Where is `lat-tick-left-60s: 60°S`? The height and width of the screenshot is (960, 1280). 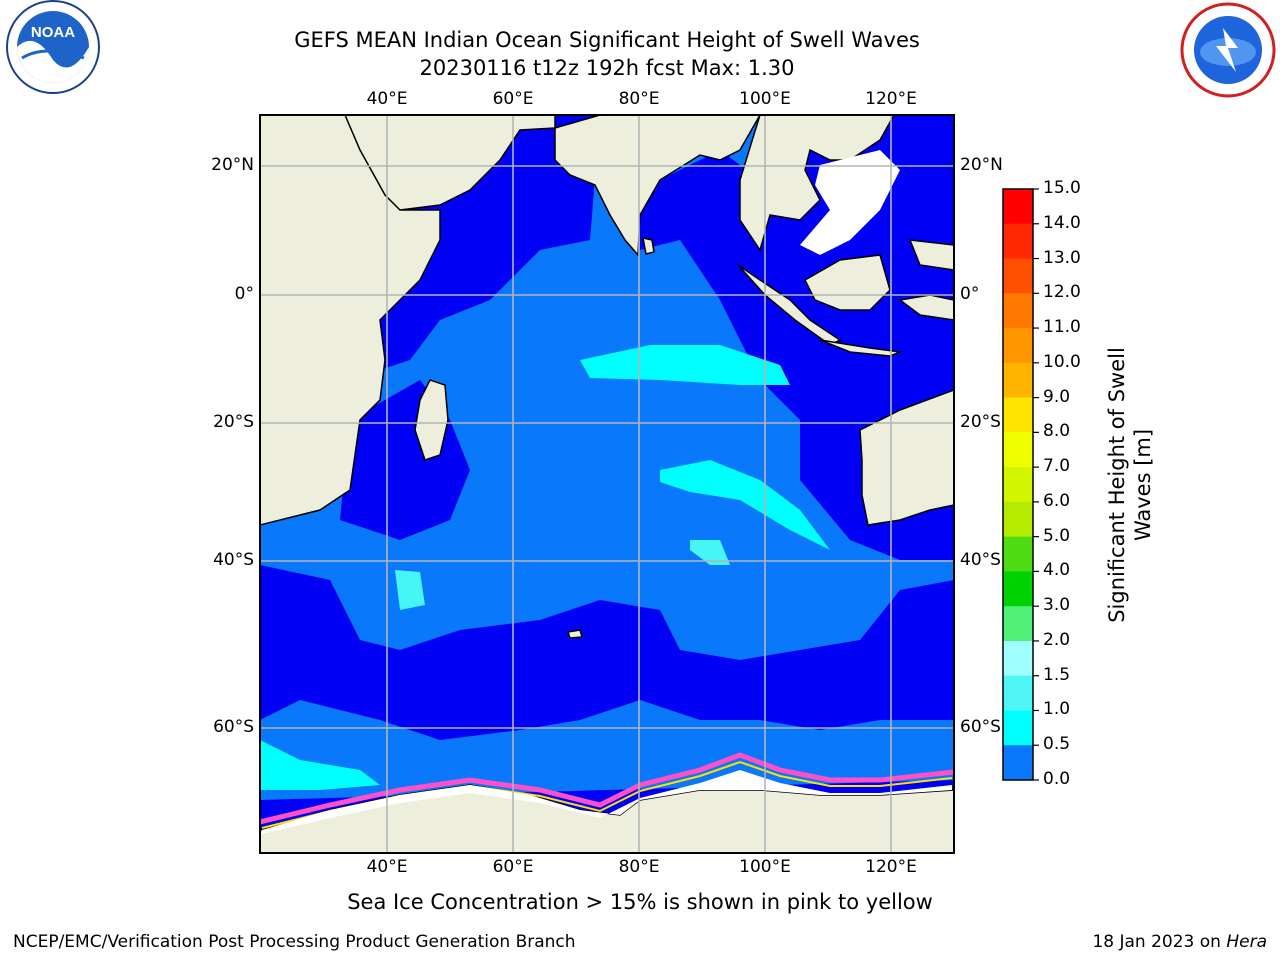 lat-tick-left-60s: 60°S is located at coordinates (233, 727).